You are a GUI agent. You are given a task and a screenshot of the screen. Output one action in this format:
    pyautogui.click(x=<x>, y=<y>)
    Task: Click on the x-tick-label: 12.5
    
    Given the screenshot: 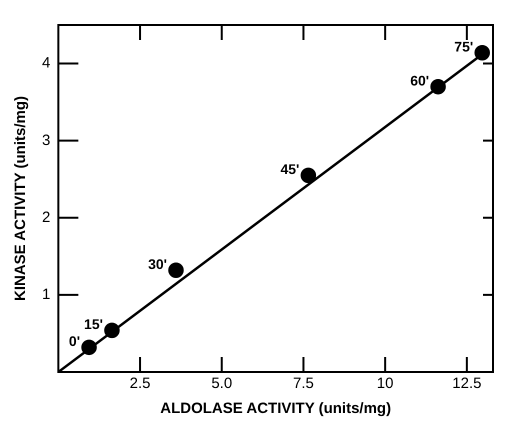 What is the action you would take?
    pyautogui.click(x=467, y=383)
    